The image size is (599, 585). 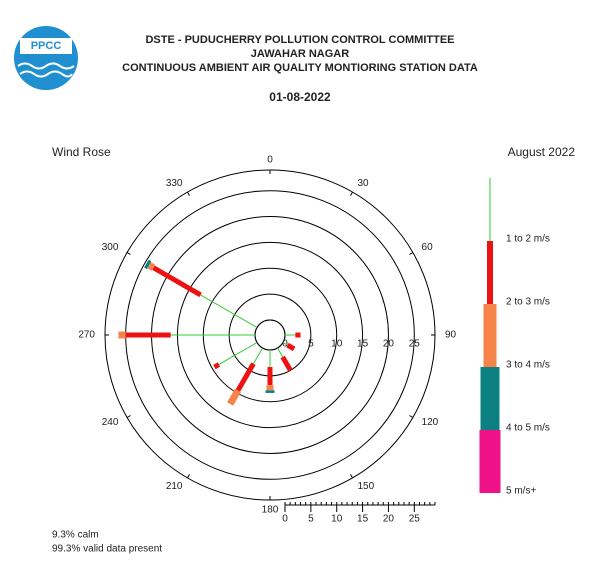 I want to click on direction-label: 60, so click(x=428, y=247).